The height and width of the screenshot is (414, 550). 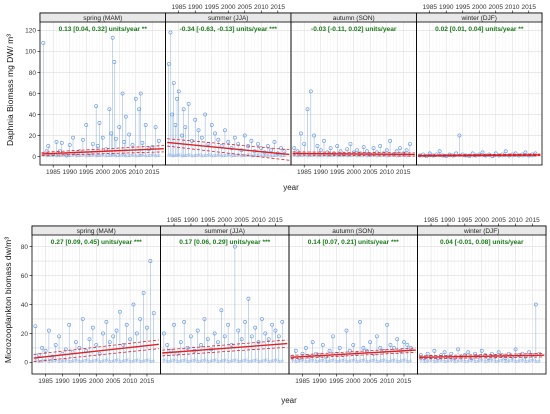 What do you see at coordinates (482, 242) in the screenshot?
I see `trend-annotation: 0.04 [-0.01, 0.08] units/year` at bounding box center [482, 242].